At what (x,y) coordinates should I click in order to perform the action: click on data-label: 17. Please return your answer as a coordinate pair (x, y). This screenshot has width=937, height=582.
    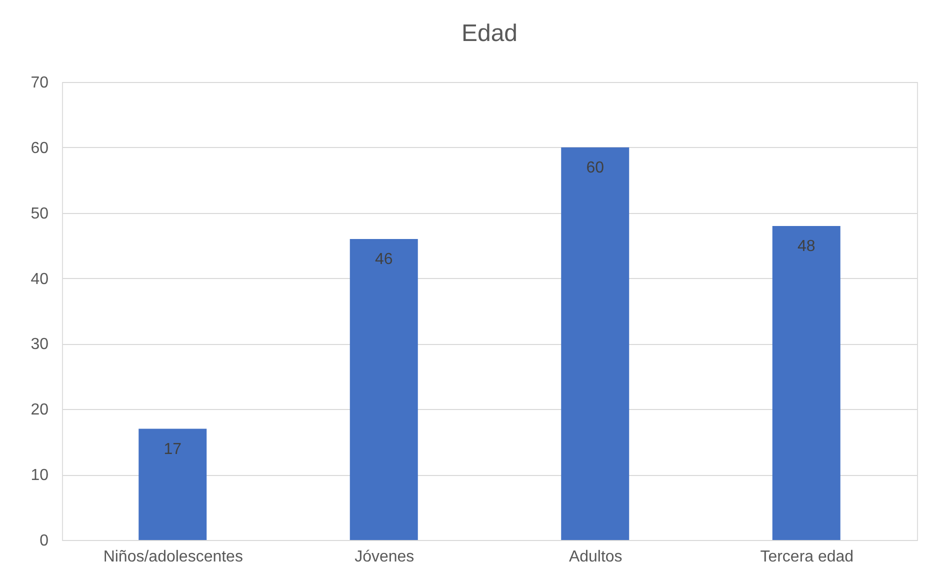
    Looking at the image, I should click on (173, 449).